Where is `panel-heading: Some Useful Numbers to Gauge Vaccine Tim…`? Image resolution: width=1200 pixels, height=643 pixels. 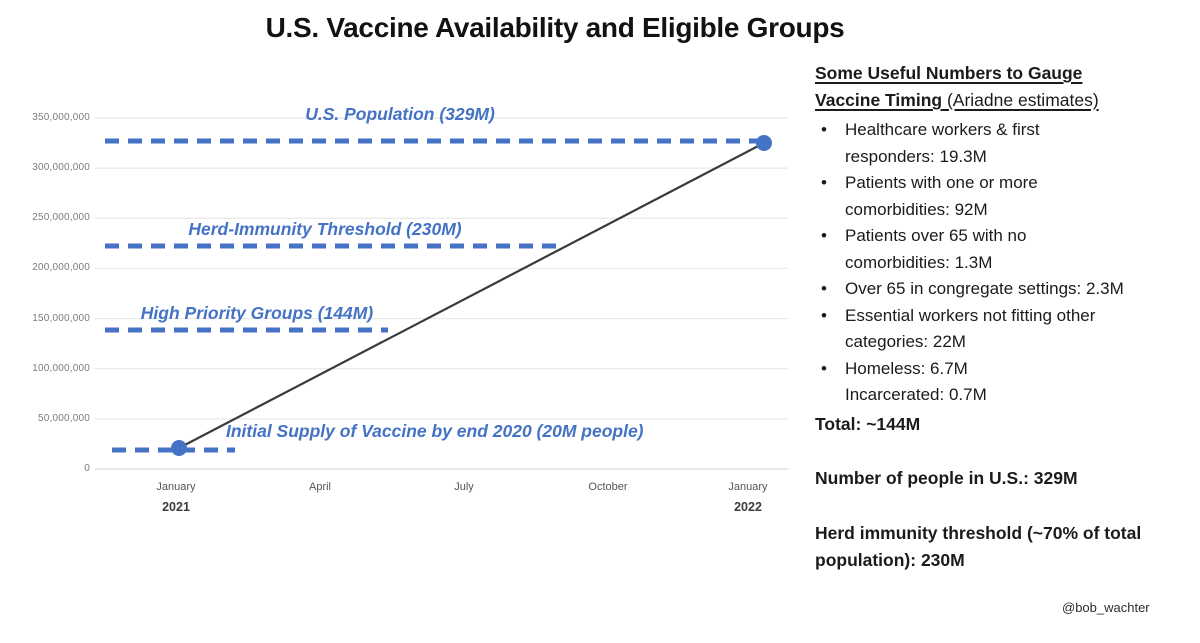
panel-heading: Some Useful Numbers to Gauge Vaccine Tim… is located at coordinates (1004, 87).